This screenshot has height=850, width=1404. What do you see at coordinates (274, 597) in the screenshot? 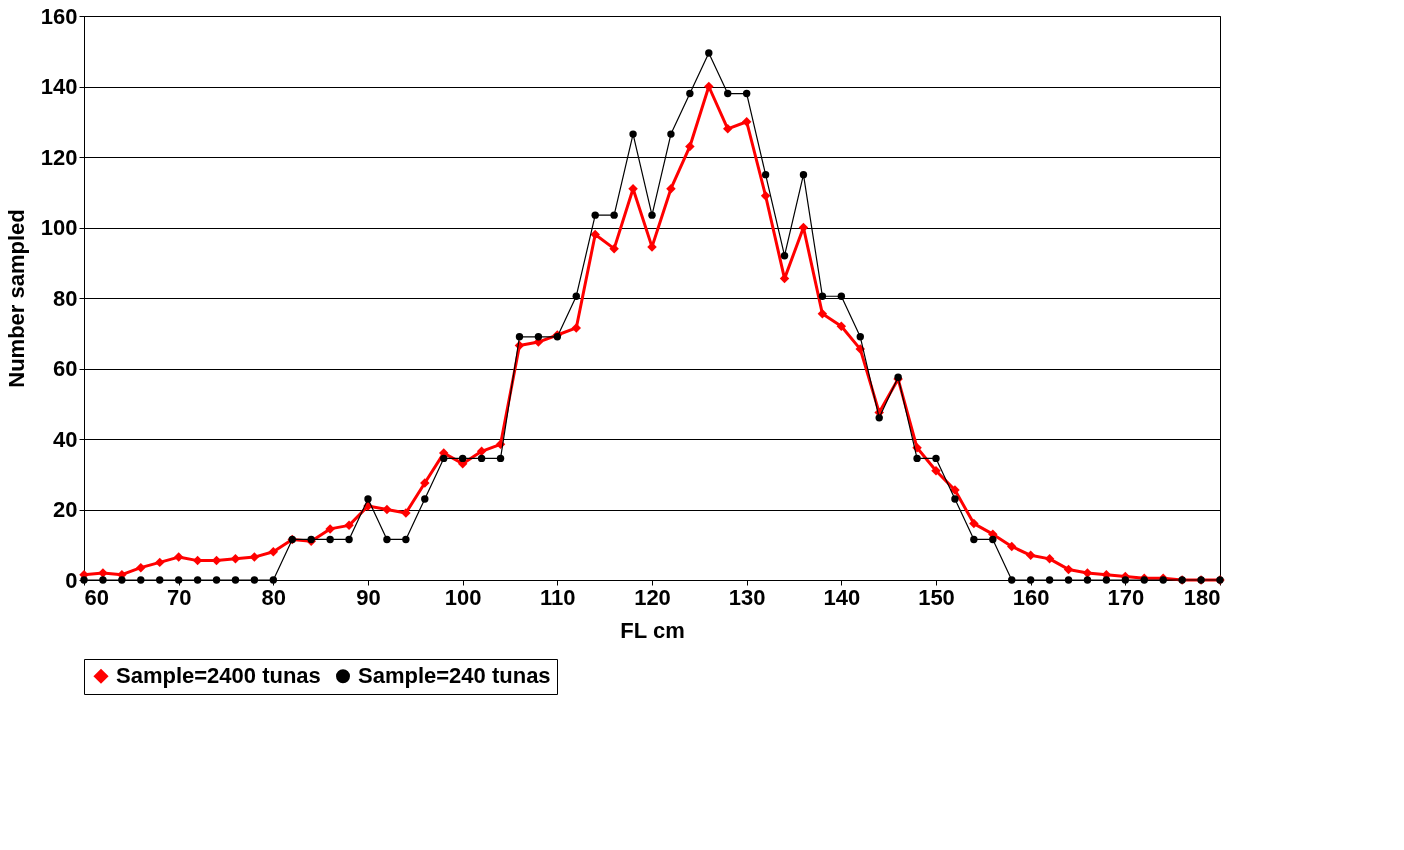
I see `x-tick-label: 80` at bounding box center [274, 597].